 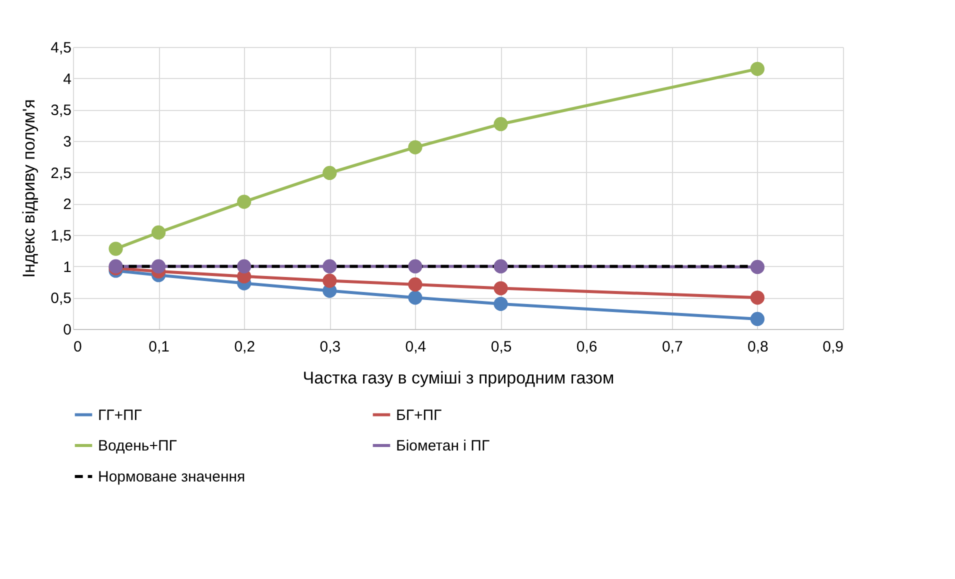 I want to click on y-tick-label: 3,5, so click(x=61, y=111).